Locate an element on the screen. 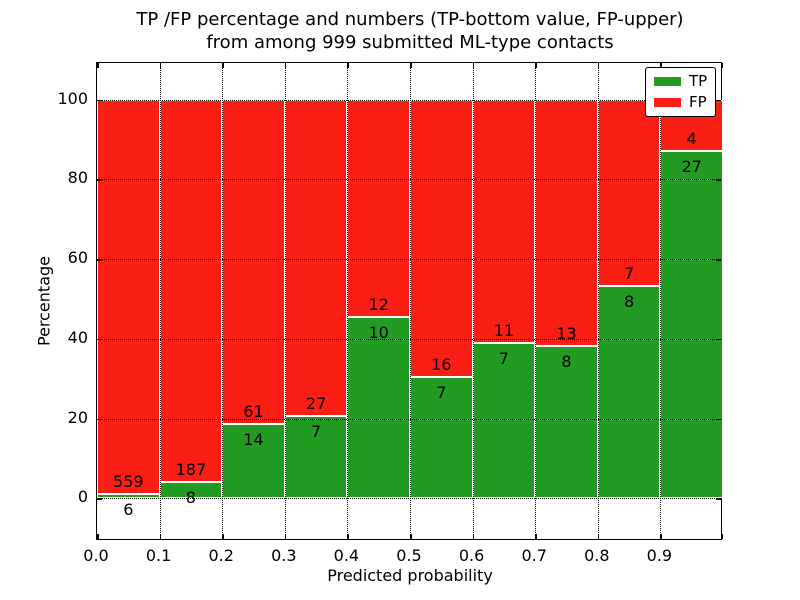 The width and height of the screenshot is (800, 600). legend-item: FP is located at coordinates (680, 102).